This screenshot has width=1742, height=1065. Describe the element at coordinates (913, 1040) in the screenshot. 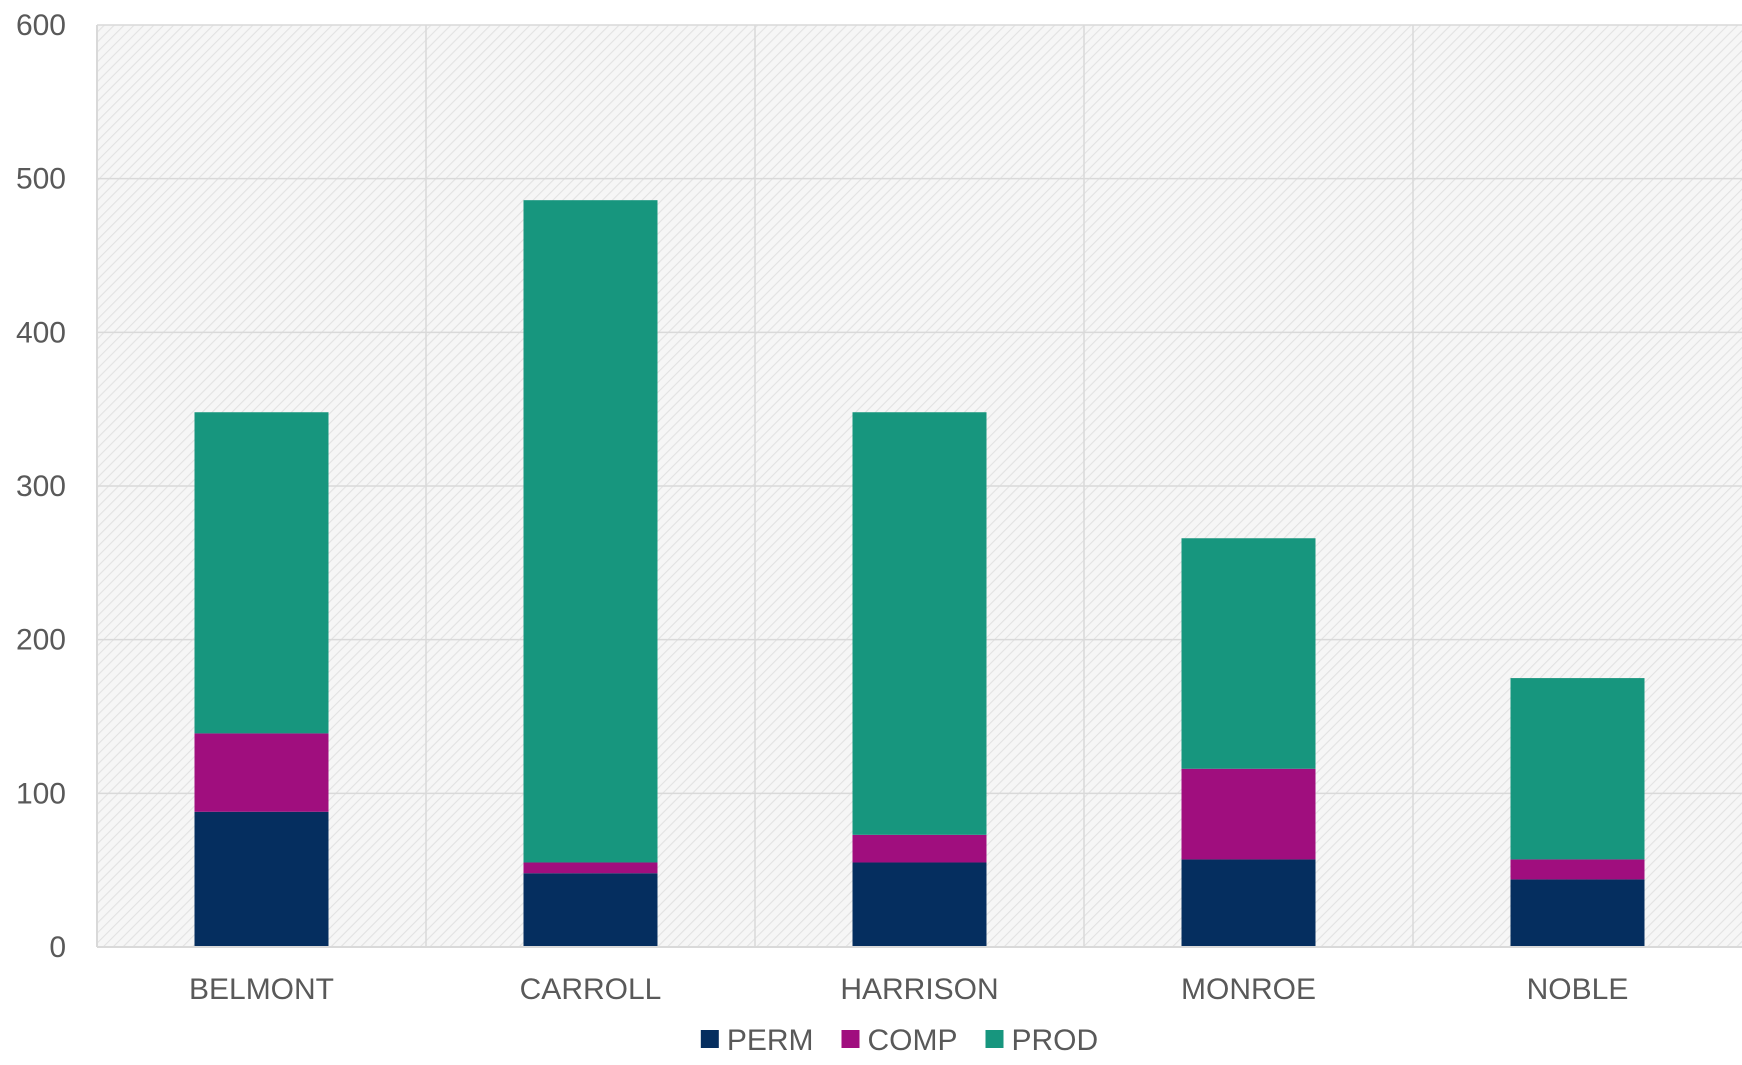

I see `legend-label-comp: COMP` at that location.